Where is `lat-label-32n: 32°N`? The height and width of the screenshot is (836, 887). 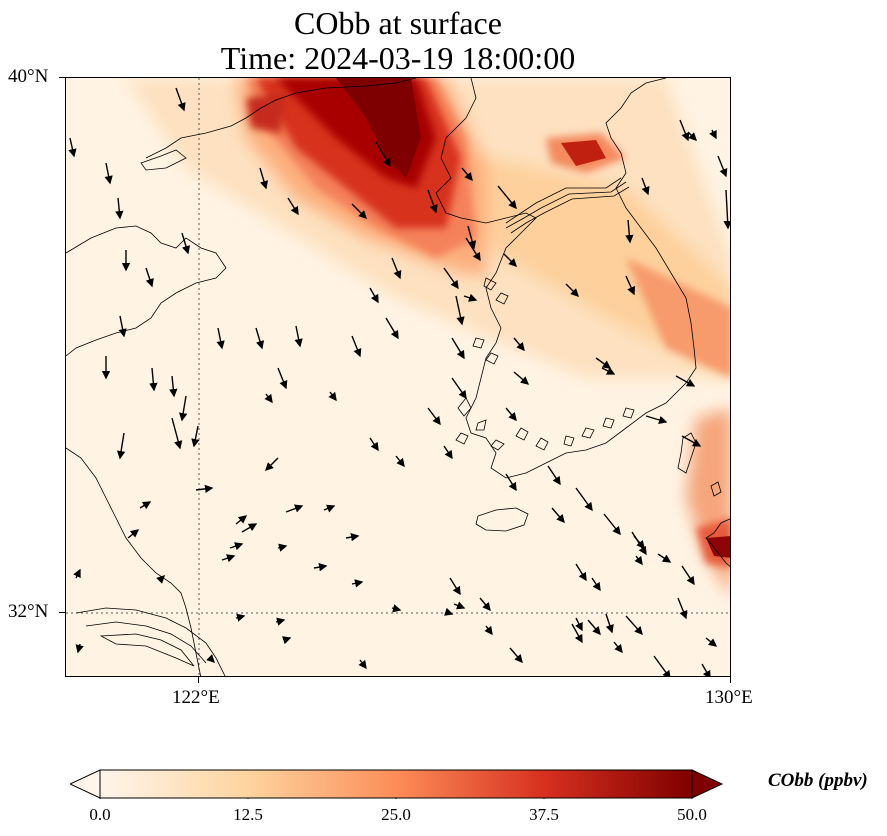 lat-label-32n: 32°N is located at coordinates (28, 611).